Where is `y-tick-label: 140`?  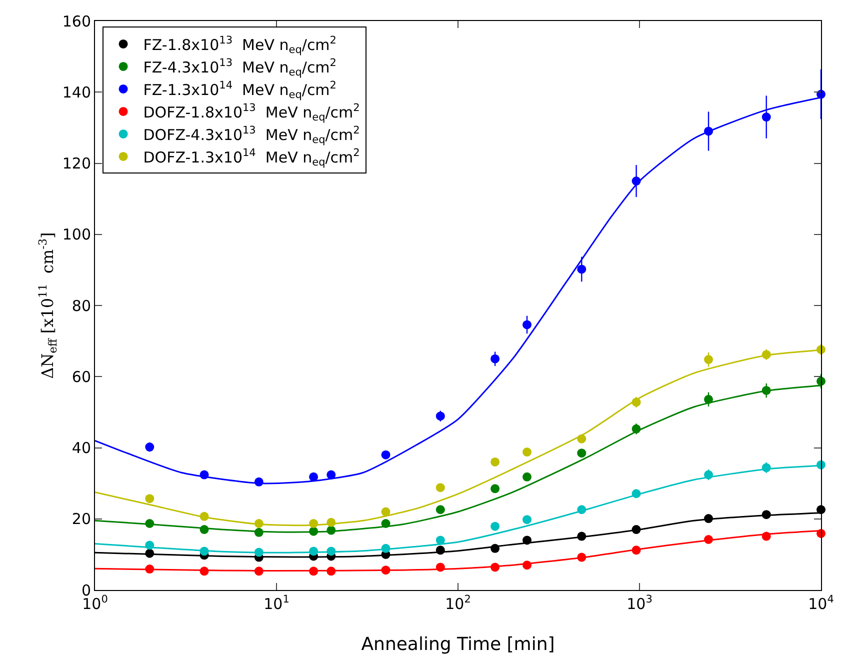
y-tick-label: 140 is located at coordinates (76, 92).